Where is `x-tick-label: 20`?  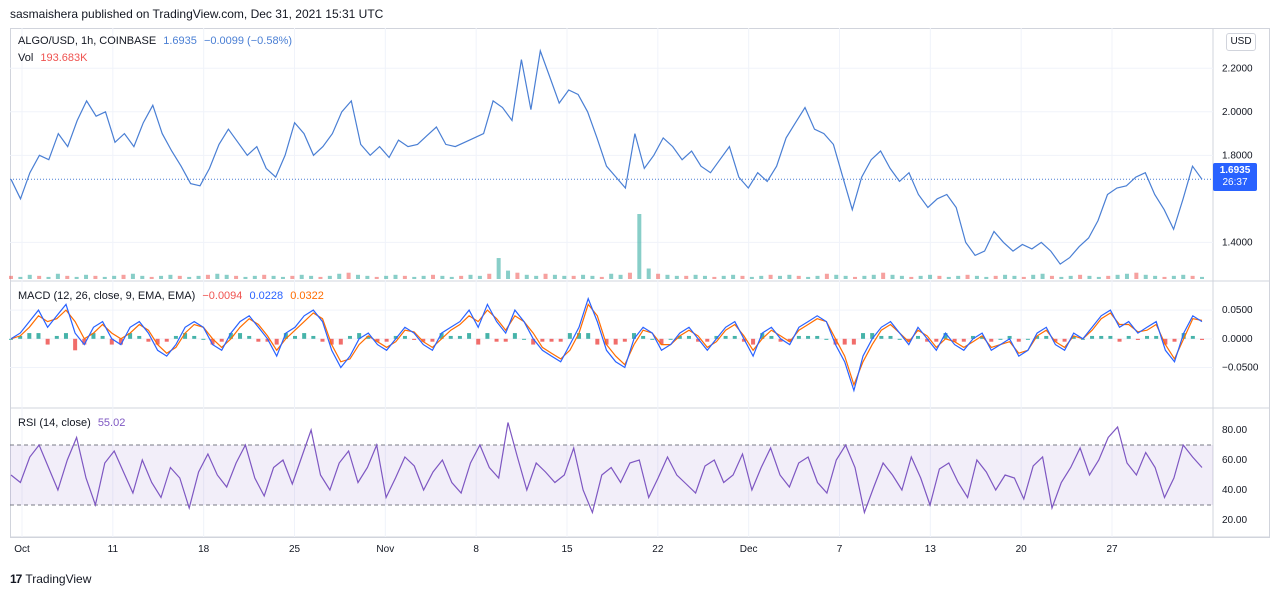
x-tick-label: 20 is located at coordinates (1022, 549).